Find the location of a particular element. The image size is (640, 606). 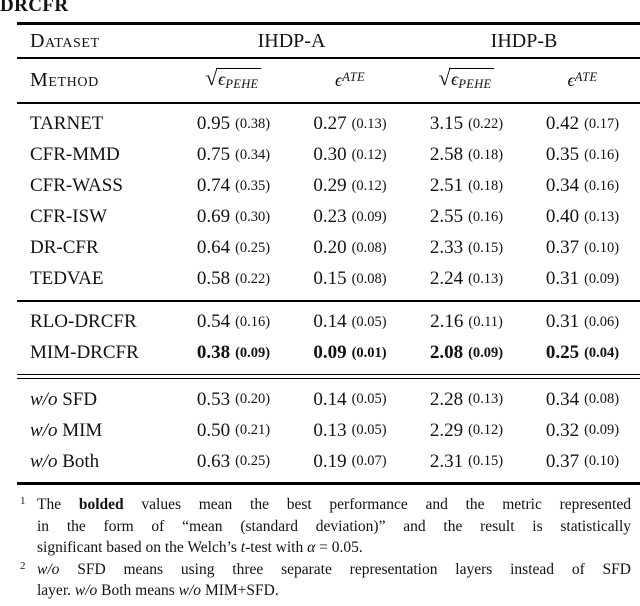

text-segment: CFR-WASS is located at coordinates (76, 186).